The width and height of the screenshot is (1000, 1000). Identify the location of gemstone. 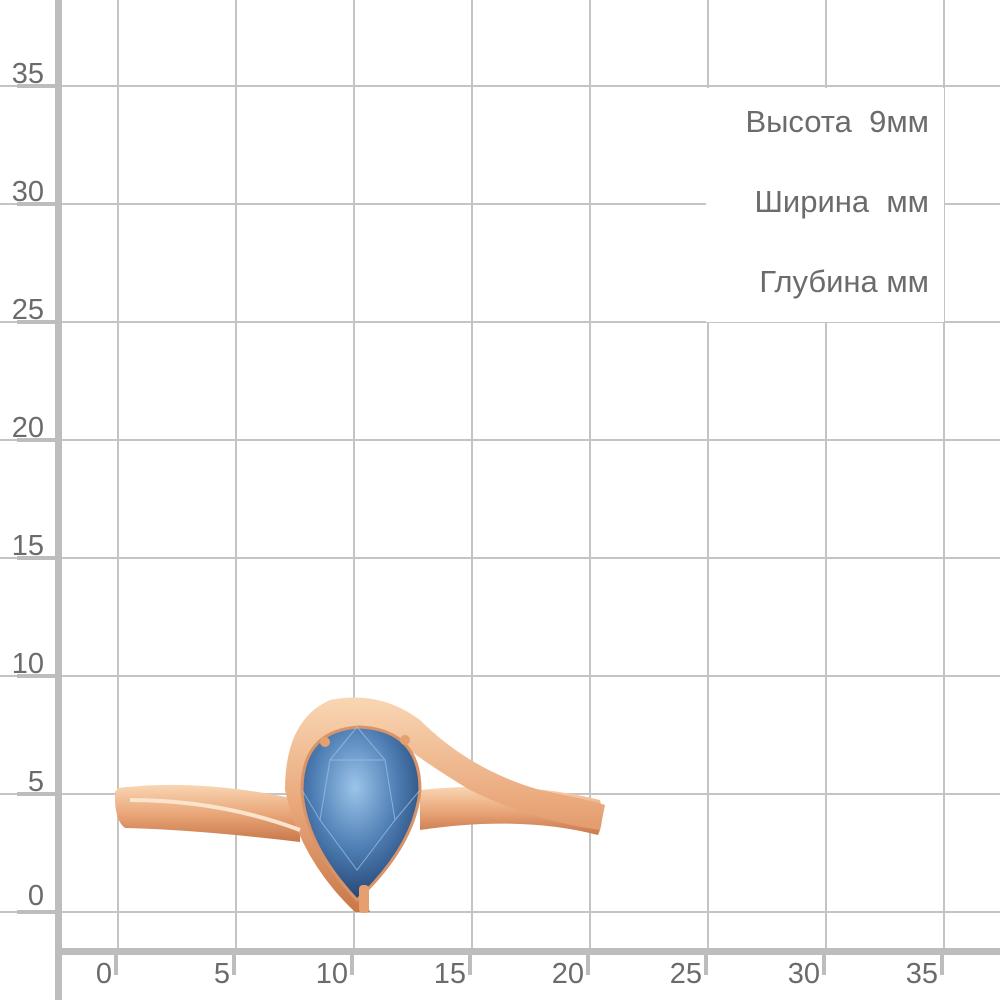
(361, 814).